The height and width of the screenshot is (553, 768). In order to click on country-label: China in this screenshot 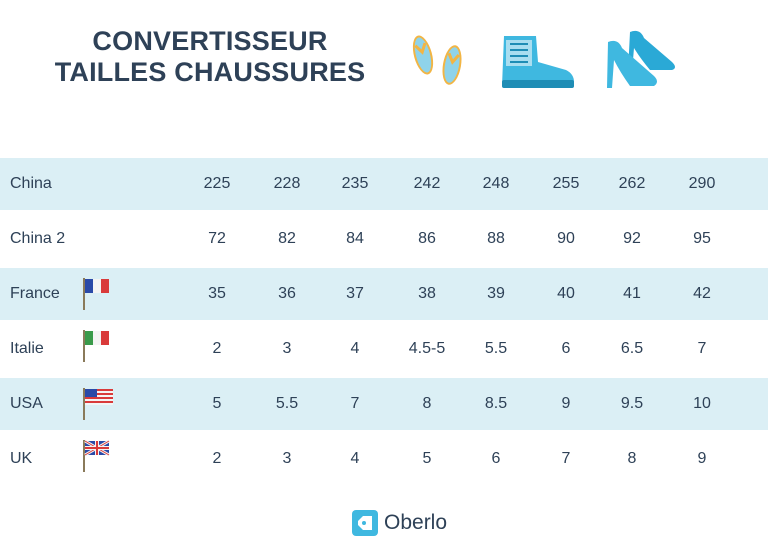, I will do `click(31, 183)`.